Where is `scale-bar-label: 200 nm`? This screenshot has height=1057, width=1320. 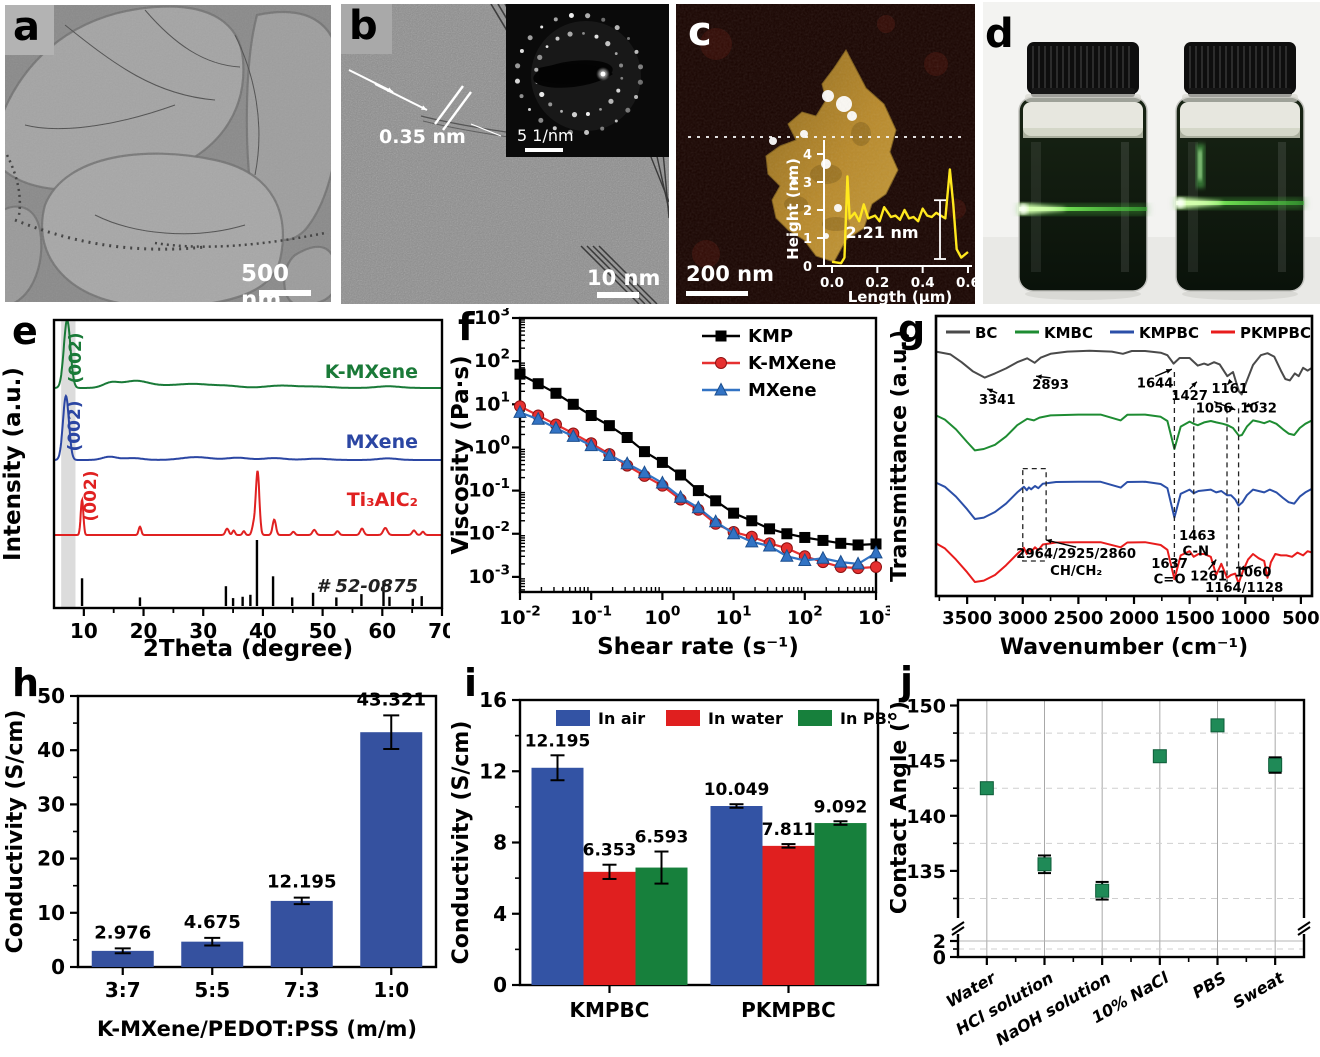 scale-bar-label: 200 nm is located at coordinates (730, 274).